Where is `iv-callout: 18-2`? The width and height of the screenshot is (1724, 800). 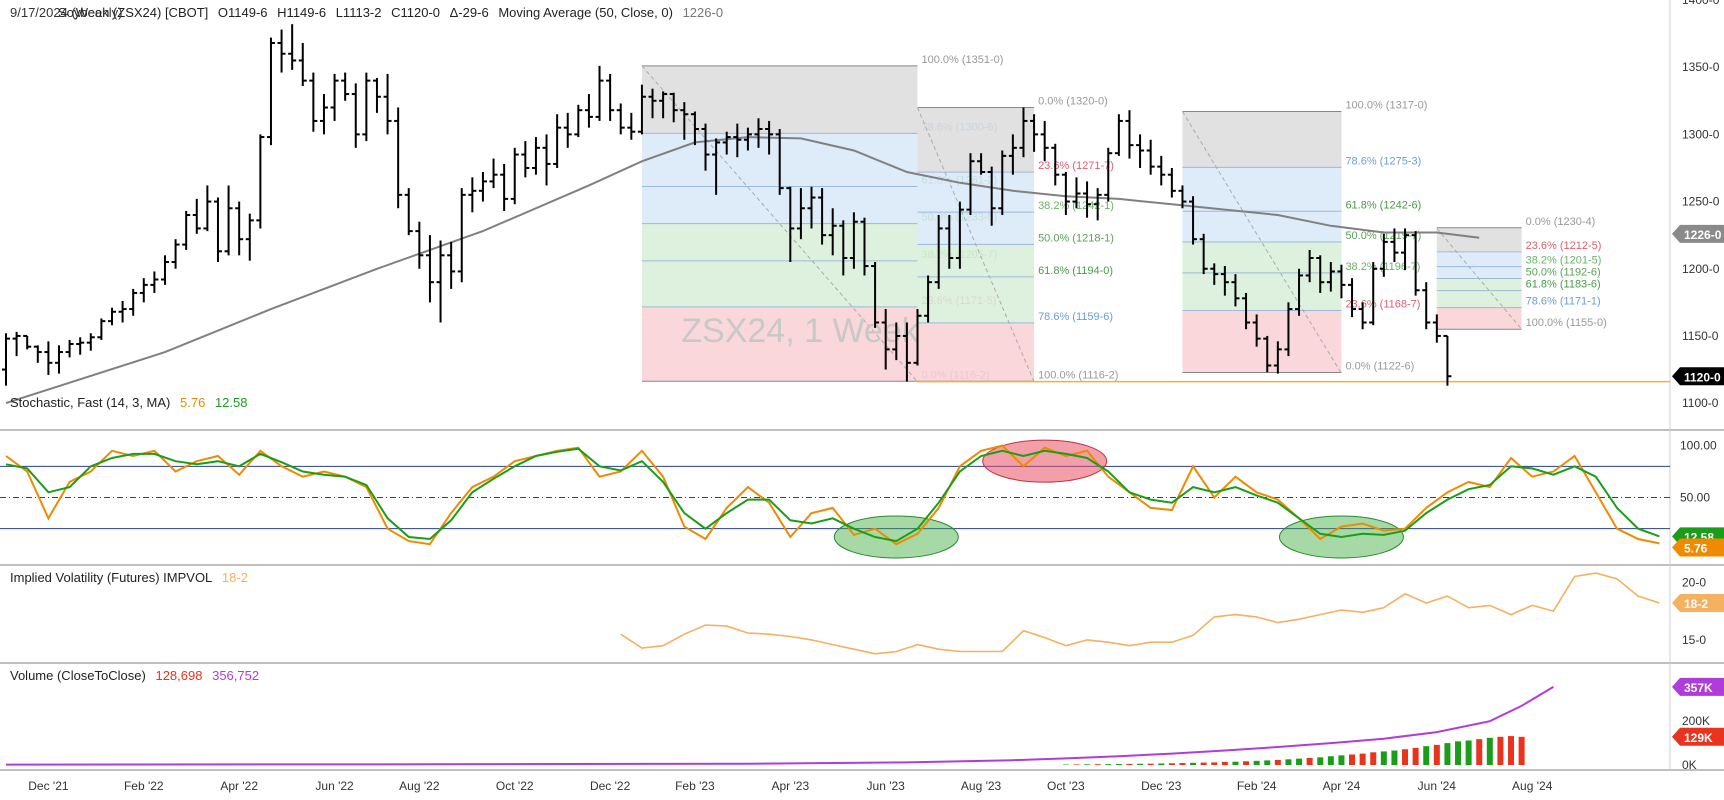 iv-callout: 18-2 is located at coordinates (1698, 603).